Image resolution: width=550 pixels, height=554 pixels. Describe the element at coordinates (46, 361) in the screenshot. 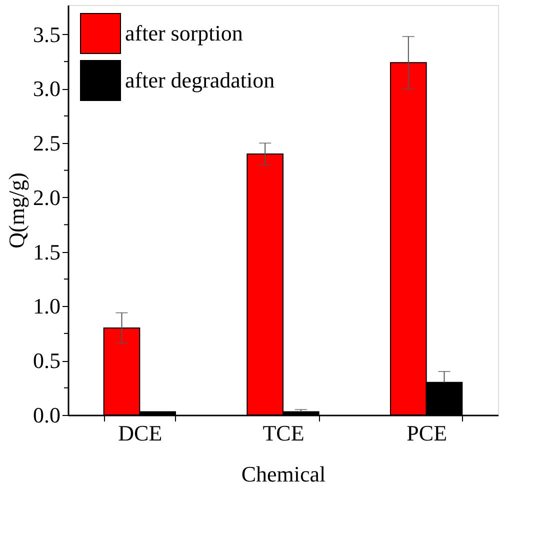

I see `y-tick-label: 0.5` at that location.